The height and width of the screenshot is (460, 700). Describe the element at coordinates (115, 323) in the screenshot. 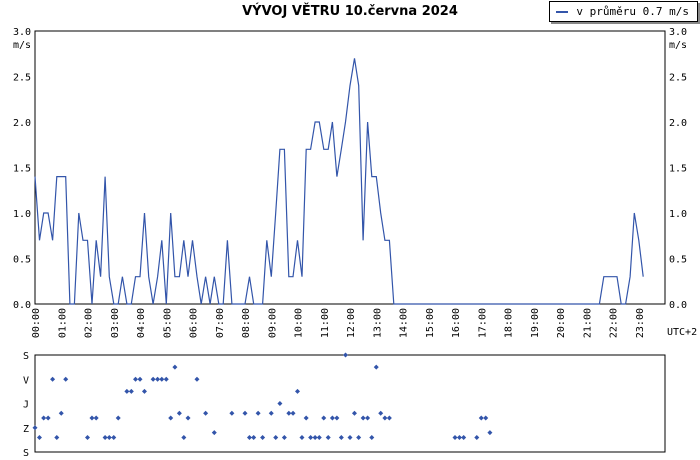

I see `x-tick-label: 03:00` at that location.